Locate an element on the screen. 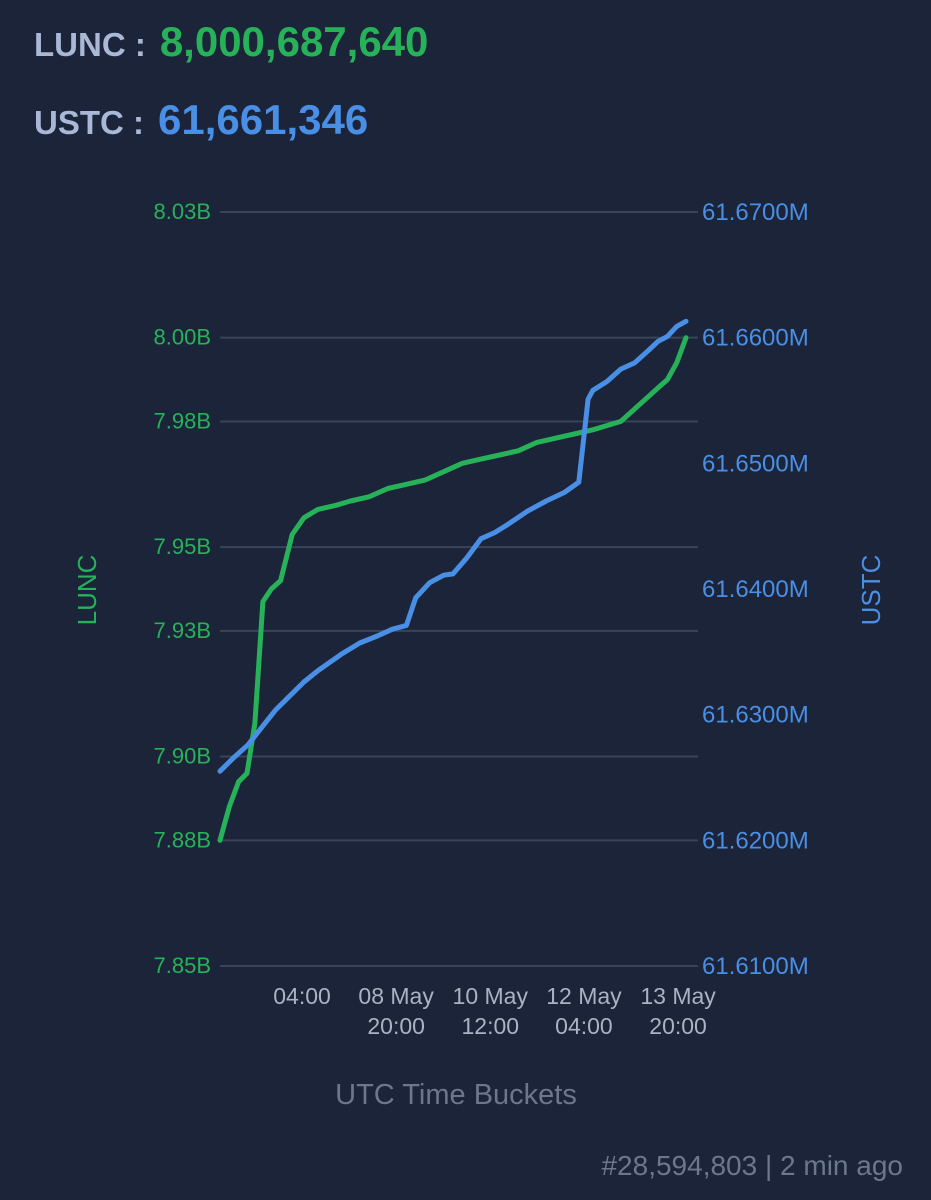  right-axis-title: USTC is located at coordinates (871, 590).